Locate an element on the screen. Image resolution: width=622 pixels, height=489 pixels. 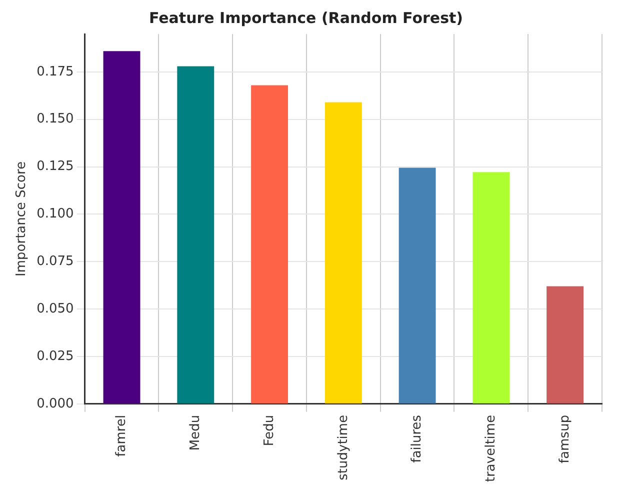
x-tick-label: studytime is located at coordinates (343, 447).